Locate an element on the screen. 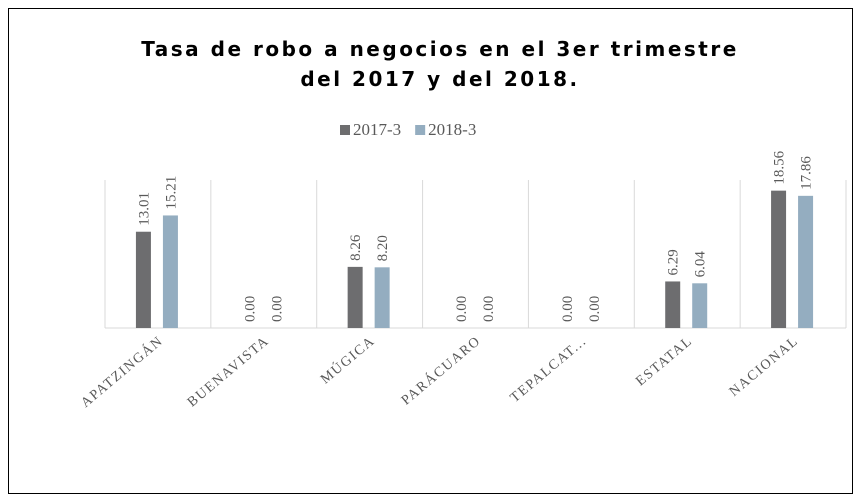  x-tick-label: PARÁCUARO is located at coordinates (441, 370).